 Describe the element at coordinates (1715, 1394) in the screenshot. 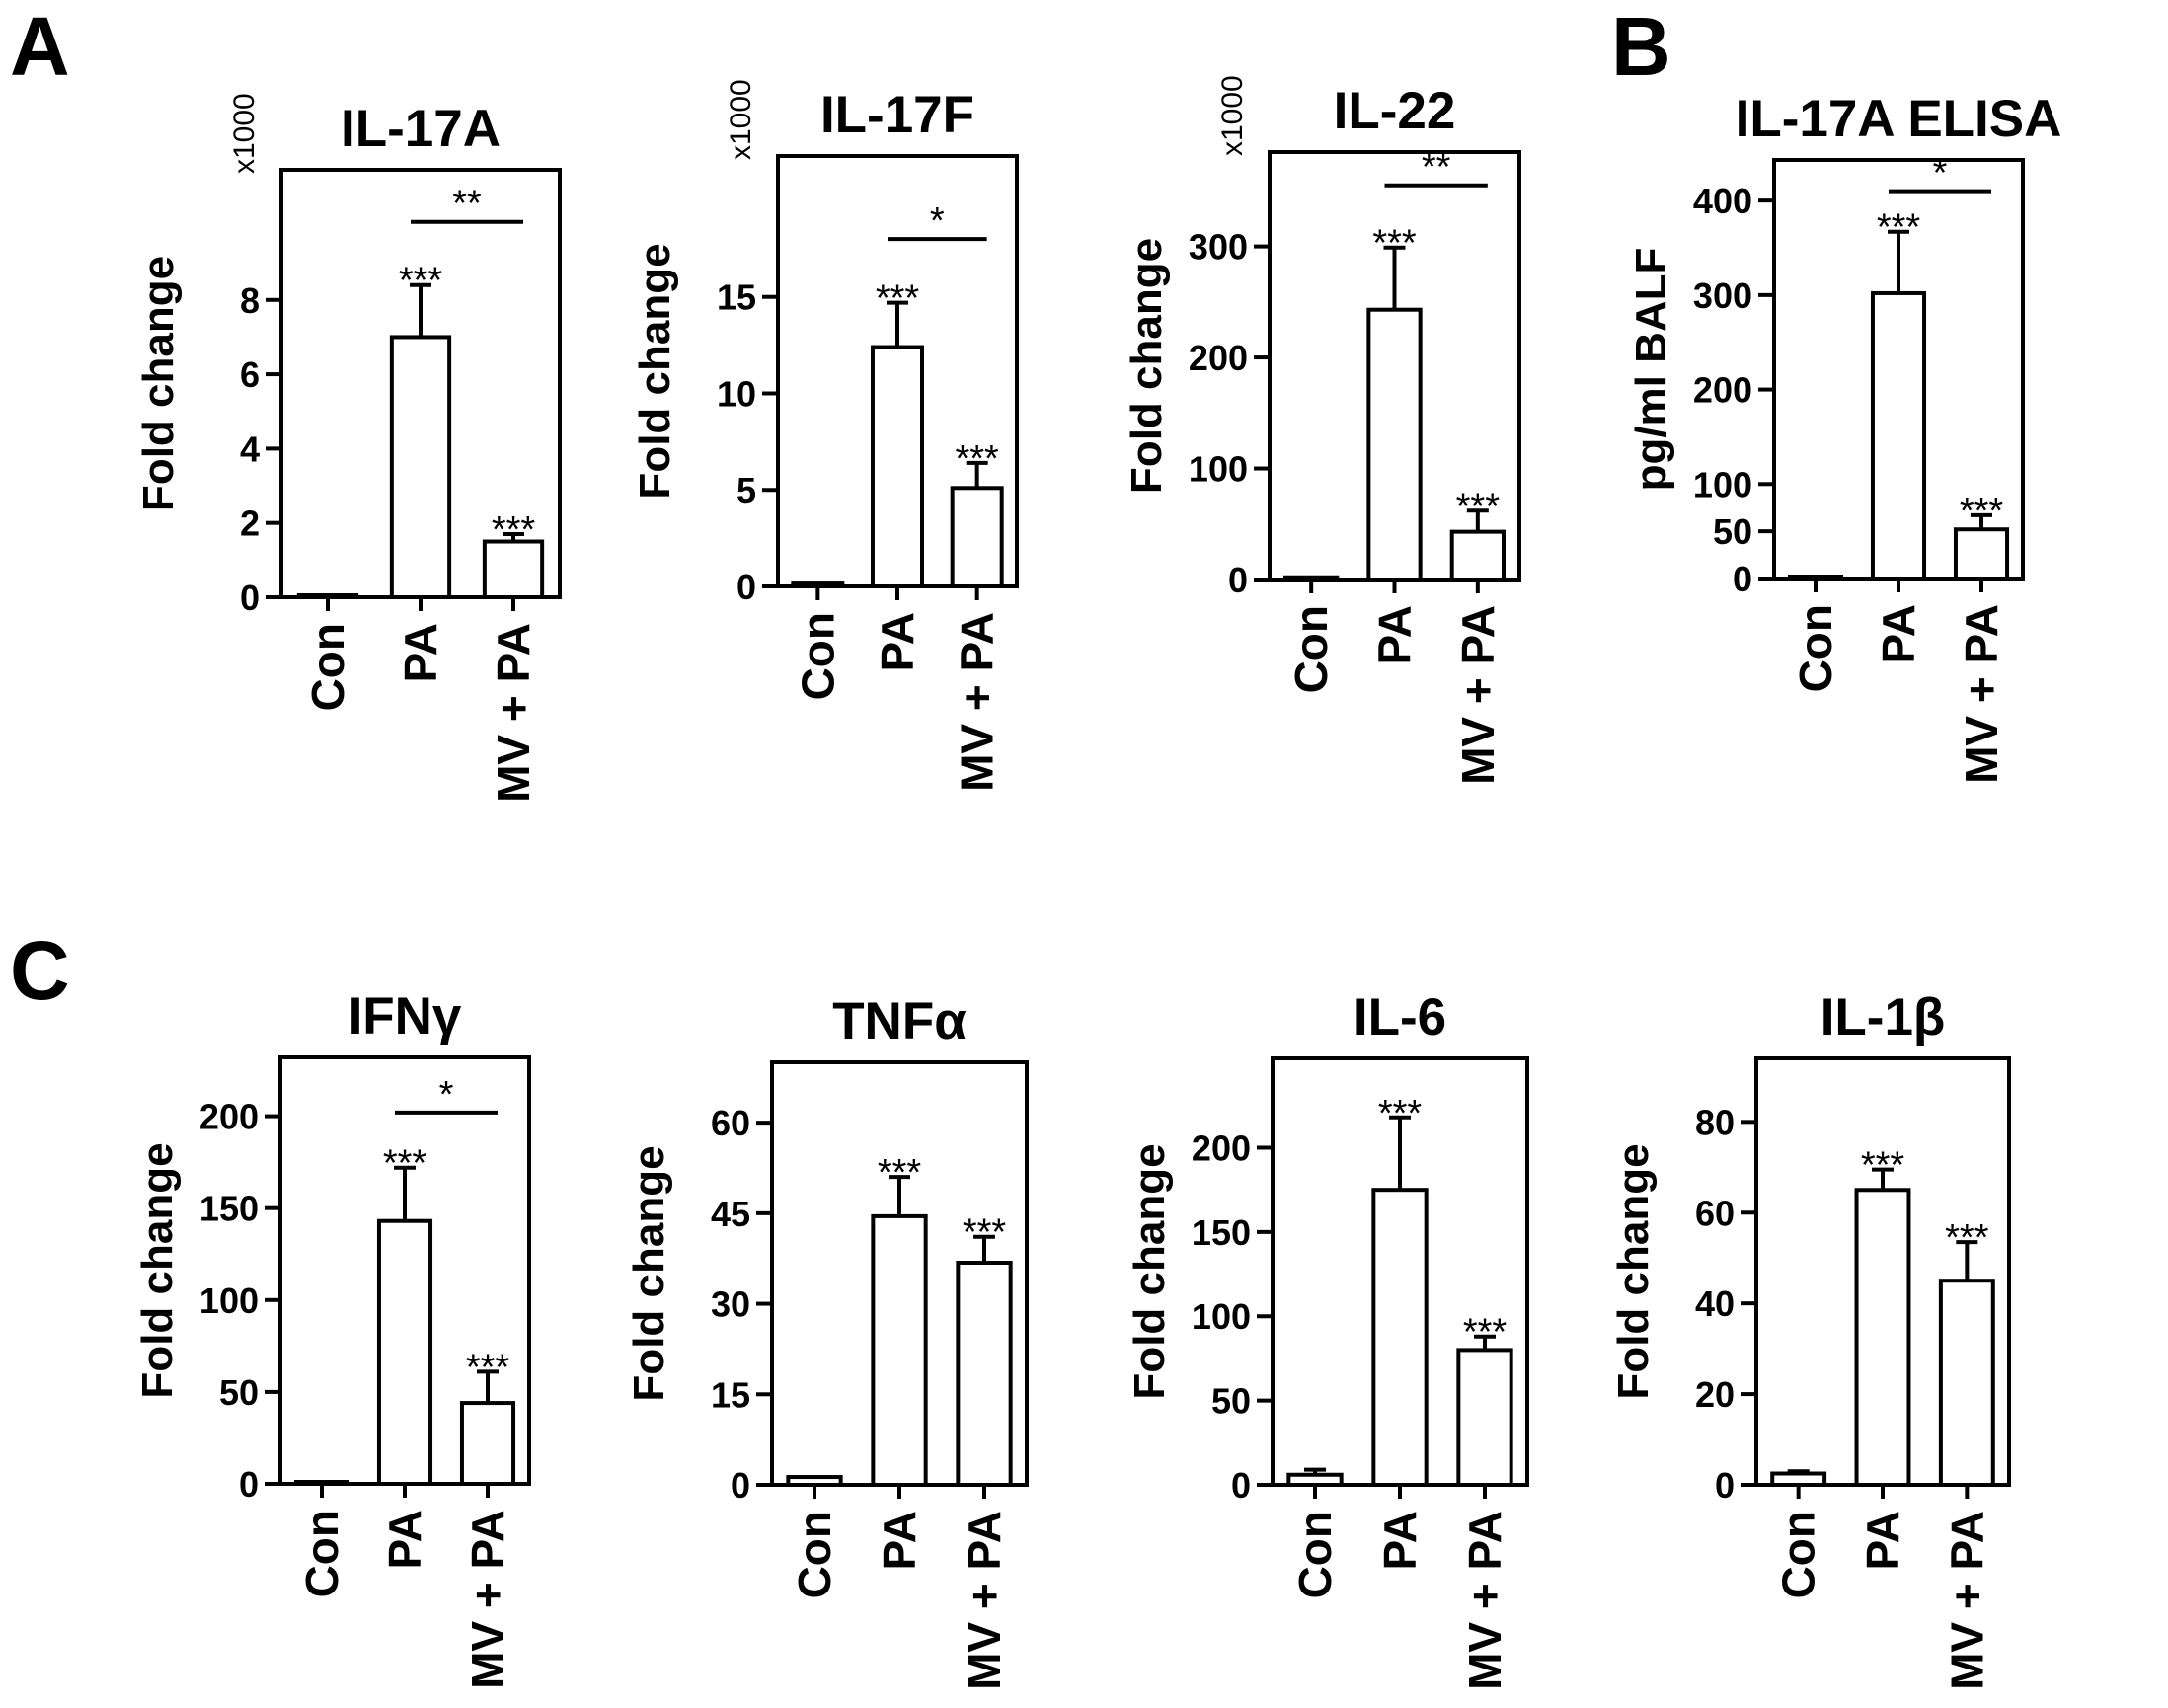

I see `y-tick-label: 20` at that location.